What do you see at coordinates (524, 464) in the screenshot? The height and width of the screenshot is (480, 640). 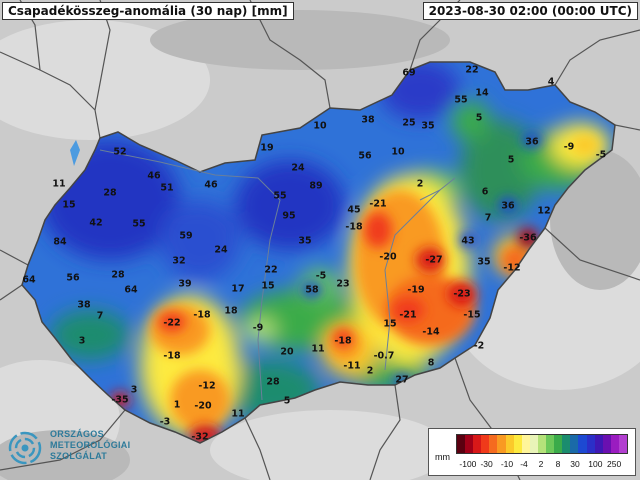 I see `legend-tick-label: -4` at bounding box center [524, 464].